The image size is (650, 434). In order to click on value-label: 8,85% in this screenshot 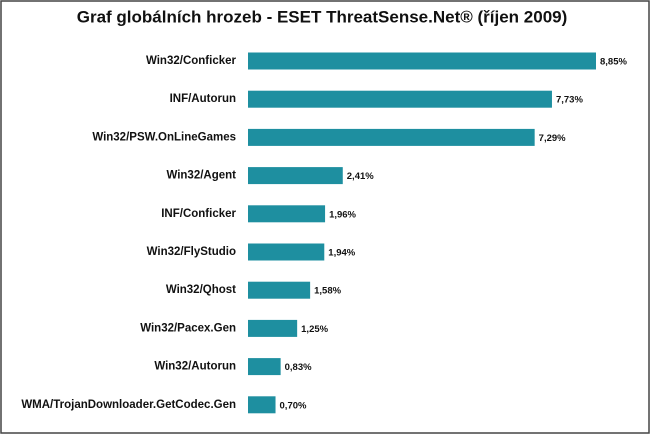, I will do `click(613, 62)`.